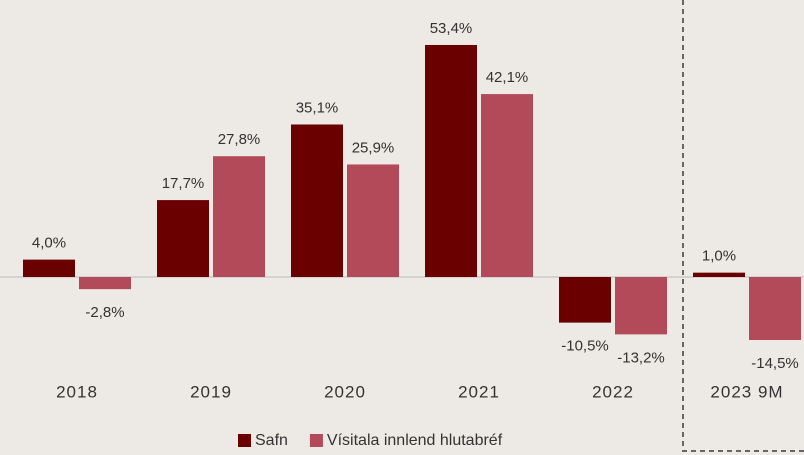  Describe the element at coordinates (775, 363) in the screenshot. I see `value-label: -14,5%` at that location.